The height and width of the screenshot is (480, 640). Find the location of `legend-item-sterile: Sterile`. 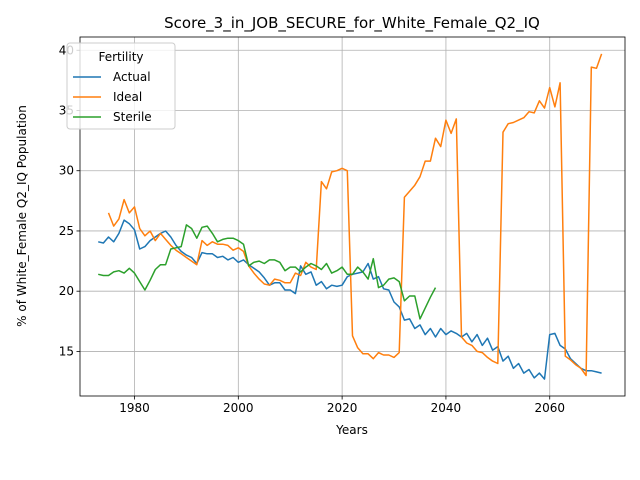

legend-item-sterile: Sterile is located at coordinates (112, 117).